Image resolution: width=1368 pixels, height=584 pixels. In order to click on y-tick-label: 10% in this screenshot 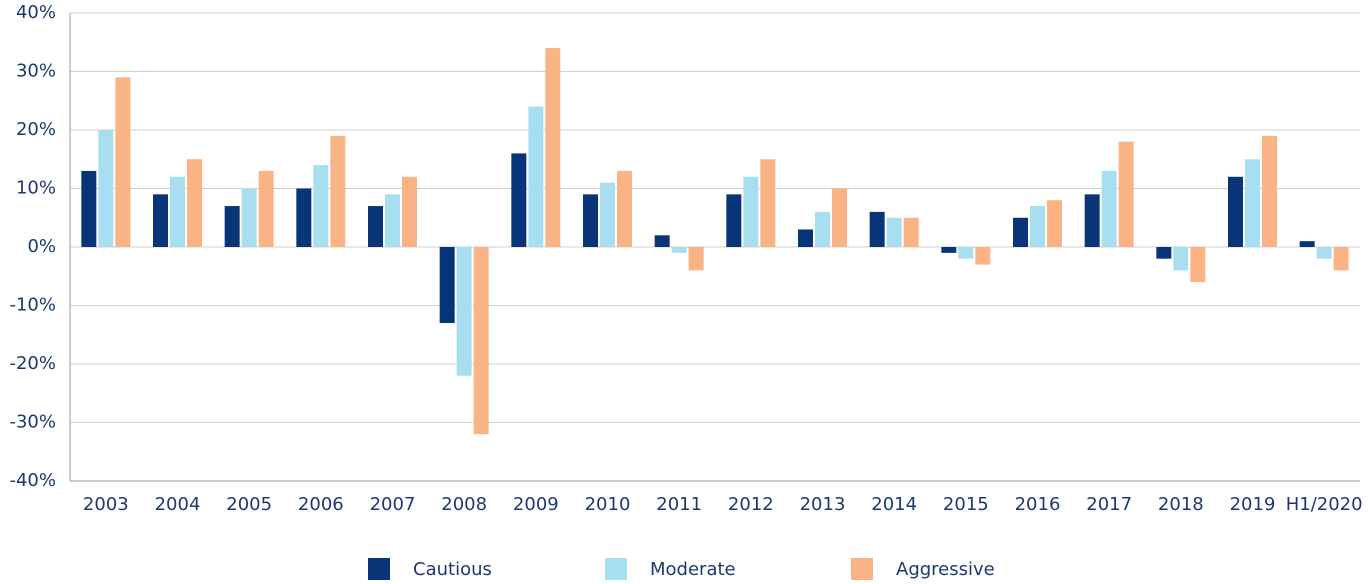, I will do `click(36, 188)`.